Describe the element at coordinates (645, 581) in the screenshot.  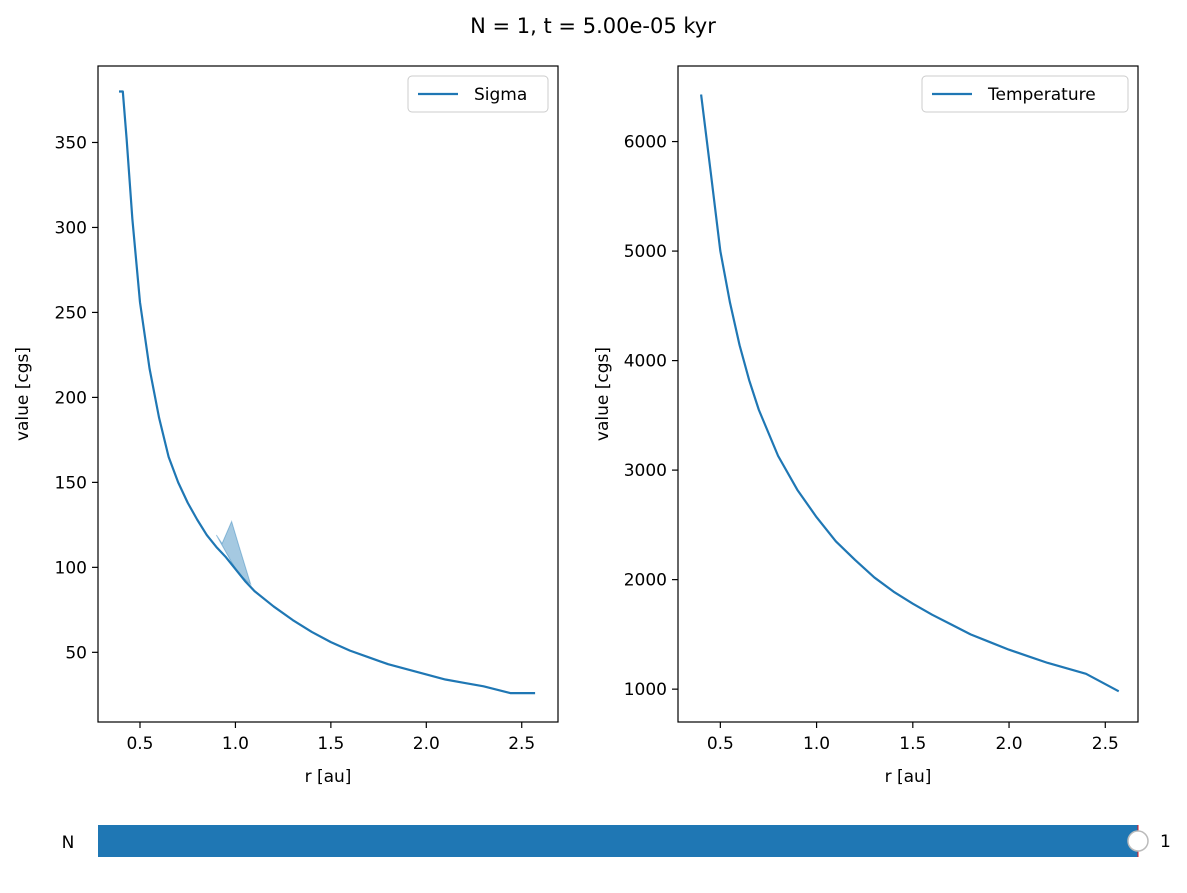
I see `y-tick-label: 2000` at that location.